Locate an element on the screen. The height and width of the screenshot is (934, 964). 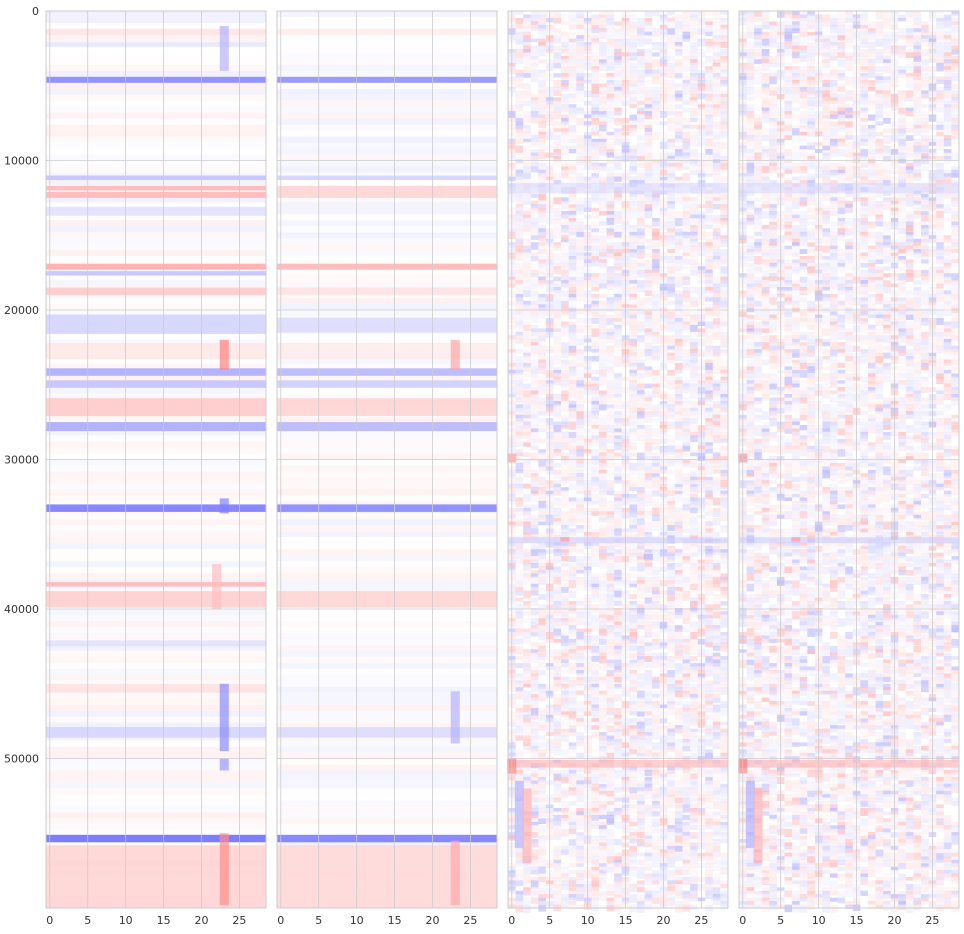
x-tick-label: 0 is located at coordinates (280, 920).